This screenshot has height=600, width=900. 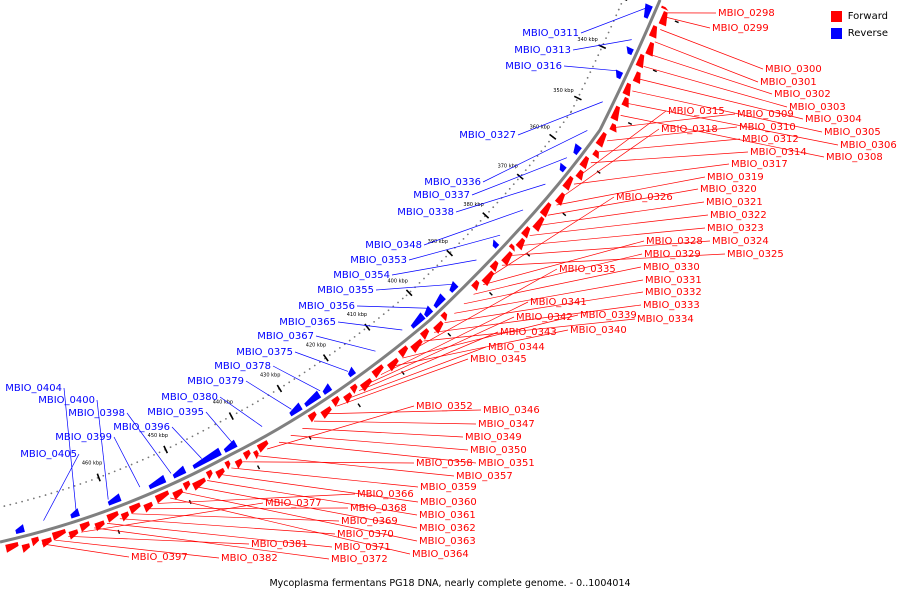 What do you see at coordinates (307, 322) in the screenshot?
I see `gene-label: MBIO_0365` at bounding box center [307, 322].